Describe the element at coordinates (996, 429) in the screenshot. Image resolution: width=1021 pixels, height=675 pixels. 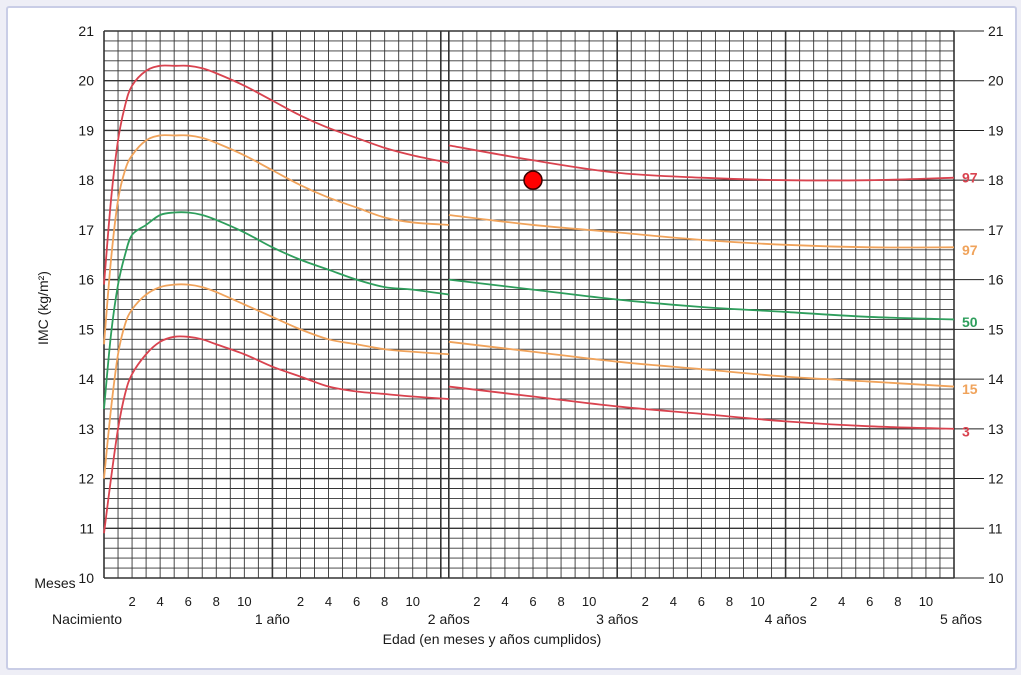
I see `y-tick-label-right: 13` at that location.